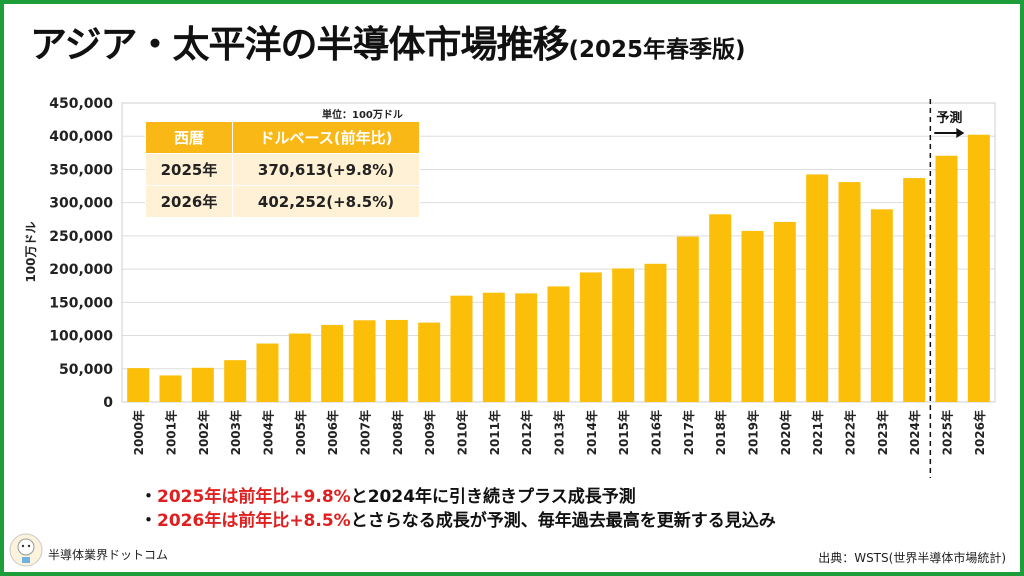  Describe the element at coordinates (254, 497) in the screenshot. I see `note-highlight: 2025年は前年比+9.8%` at that location.